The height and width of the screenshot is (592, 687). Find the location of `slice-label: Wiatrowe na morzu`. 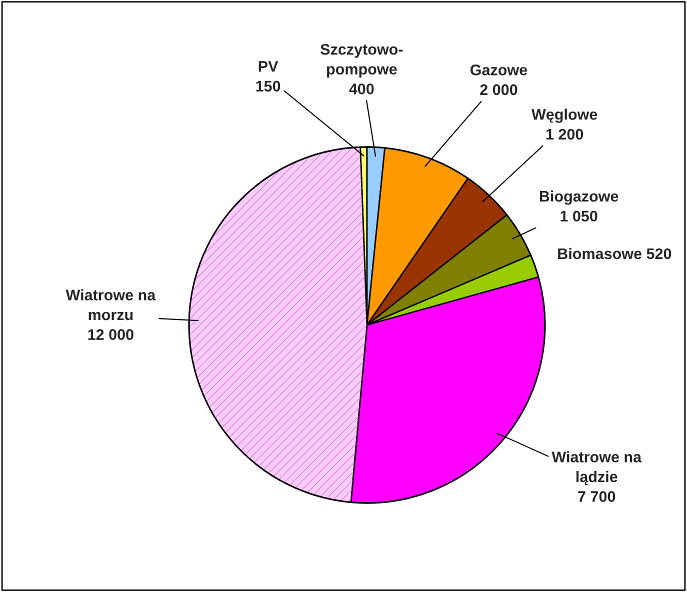

slice-label: Wiatrowe na morzu is located at coordinates (111, 304).